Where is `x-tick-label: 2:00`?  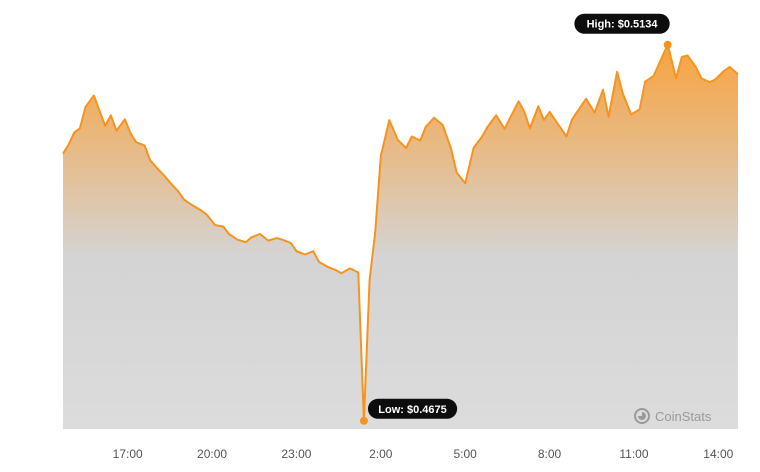
x-tick-label: 2:00 is located at coordinates (381, 454).